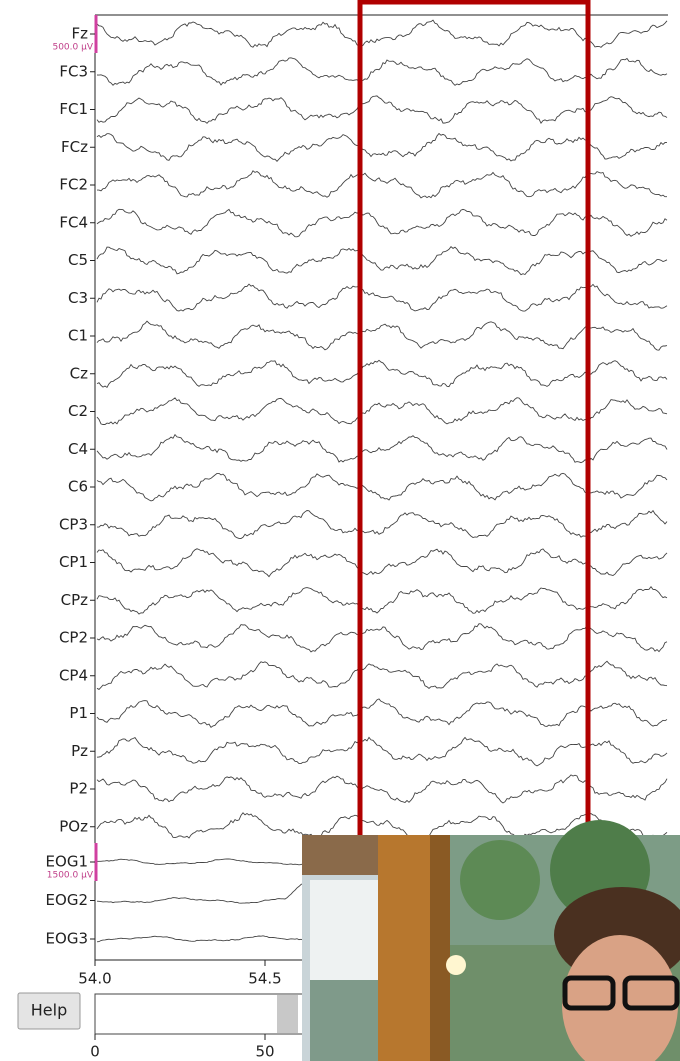 The image size is (680, 1061). I want to click on channel-label: C6, so click(78, 487).